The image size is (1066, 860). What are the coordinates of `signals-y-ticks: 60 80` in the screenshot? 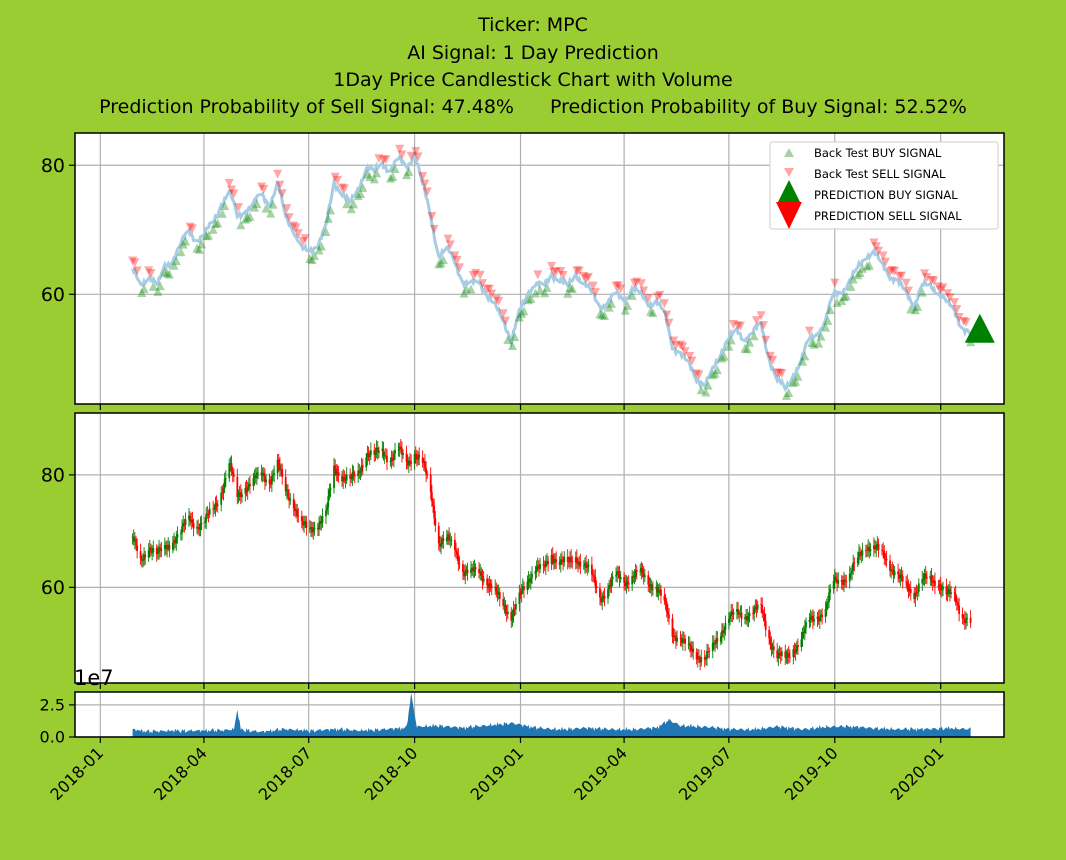 It's located at (58, 230).